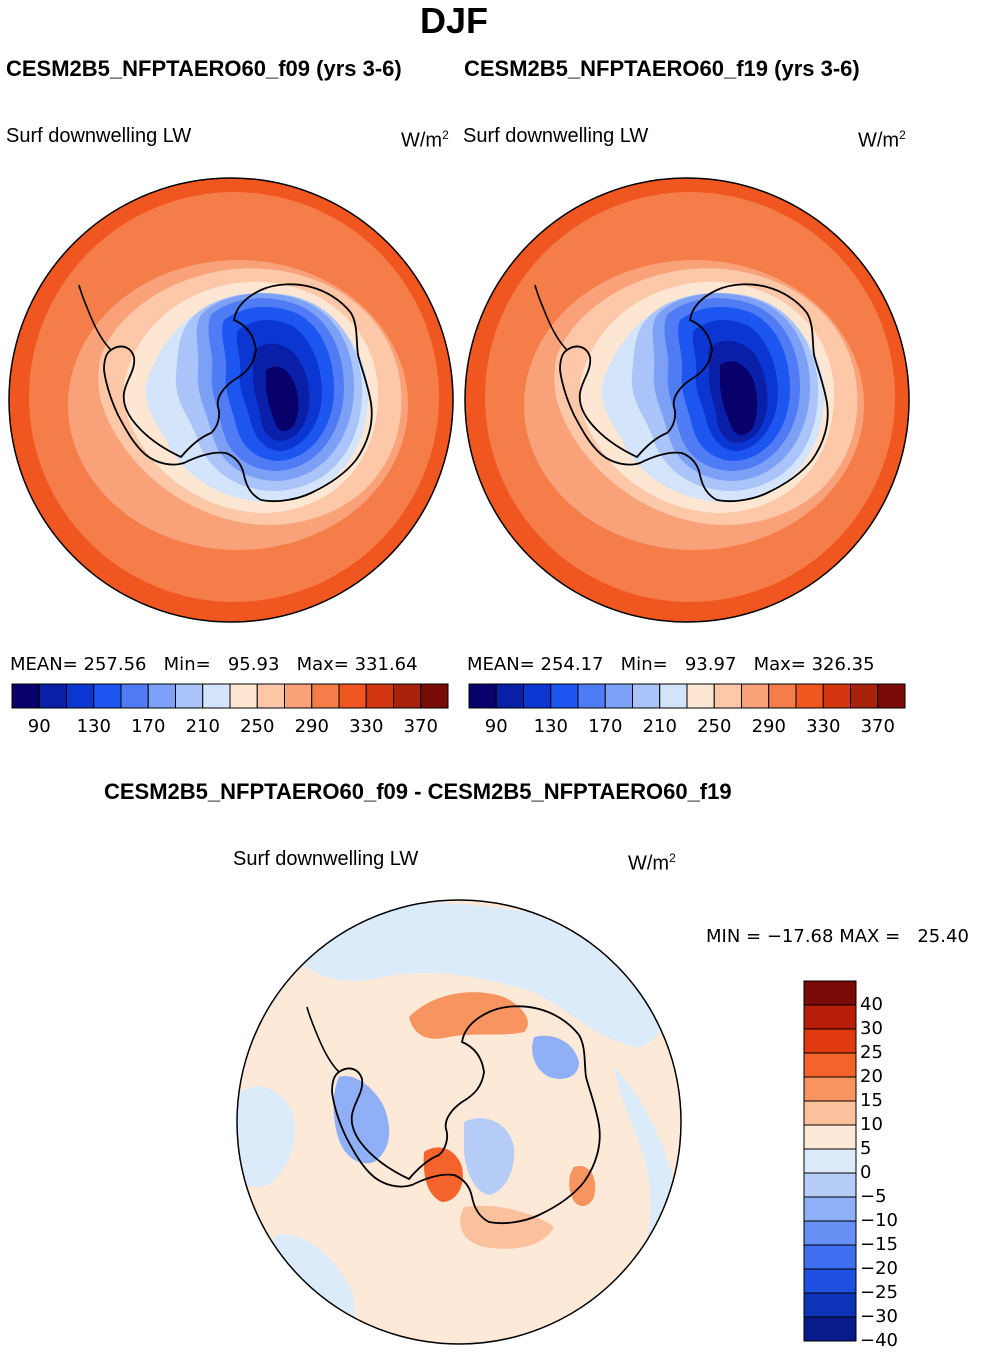 This screenshot has height=1352, width=1000. Describe the element at coordinates (489, 1156) in the screenshot. I see `diff-negative-ross` at that location.